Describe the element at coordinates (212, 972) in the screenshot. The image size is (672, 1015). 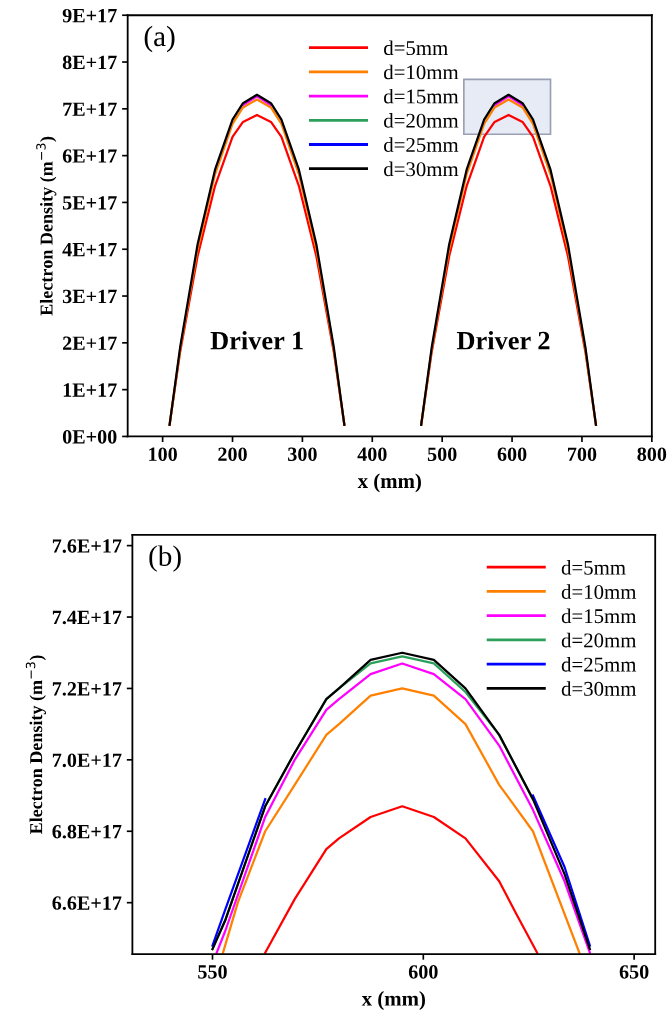
I see `x-tick-label: 550` at that location.